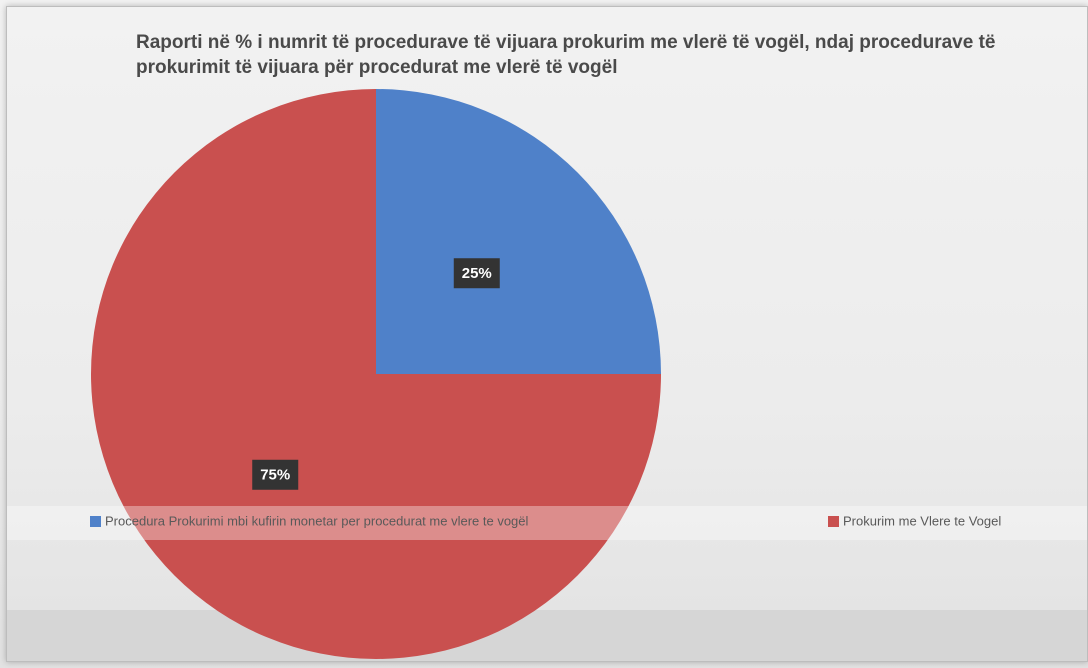 This screenshot has height=668, width=1088. I want to click on footer-band, so click(547, 635).